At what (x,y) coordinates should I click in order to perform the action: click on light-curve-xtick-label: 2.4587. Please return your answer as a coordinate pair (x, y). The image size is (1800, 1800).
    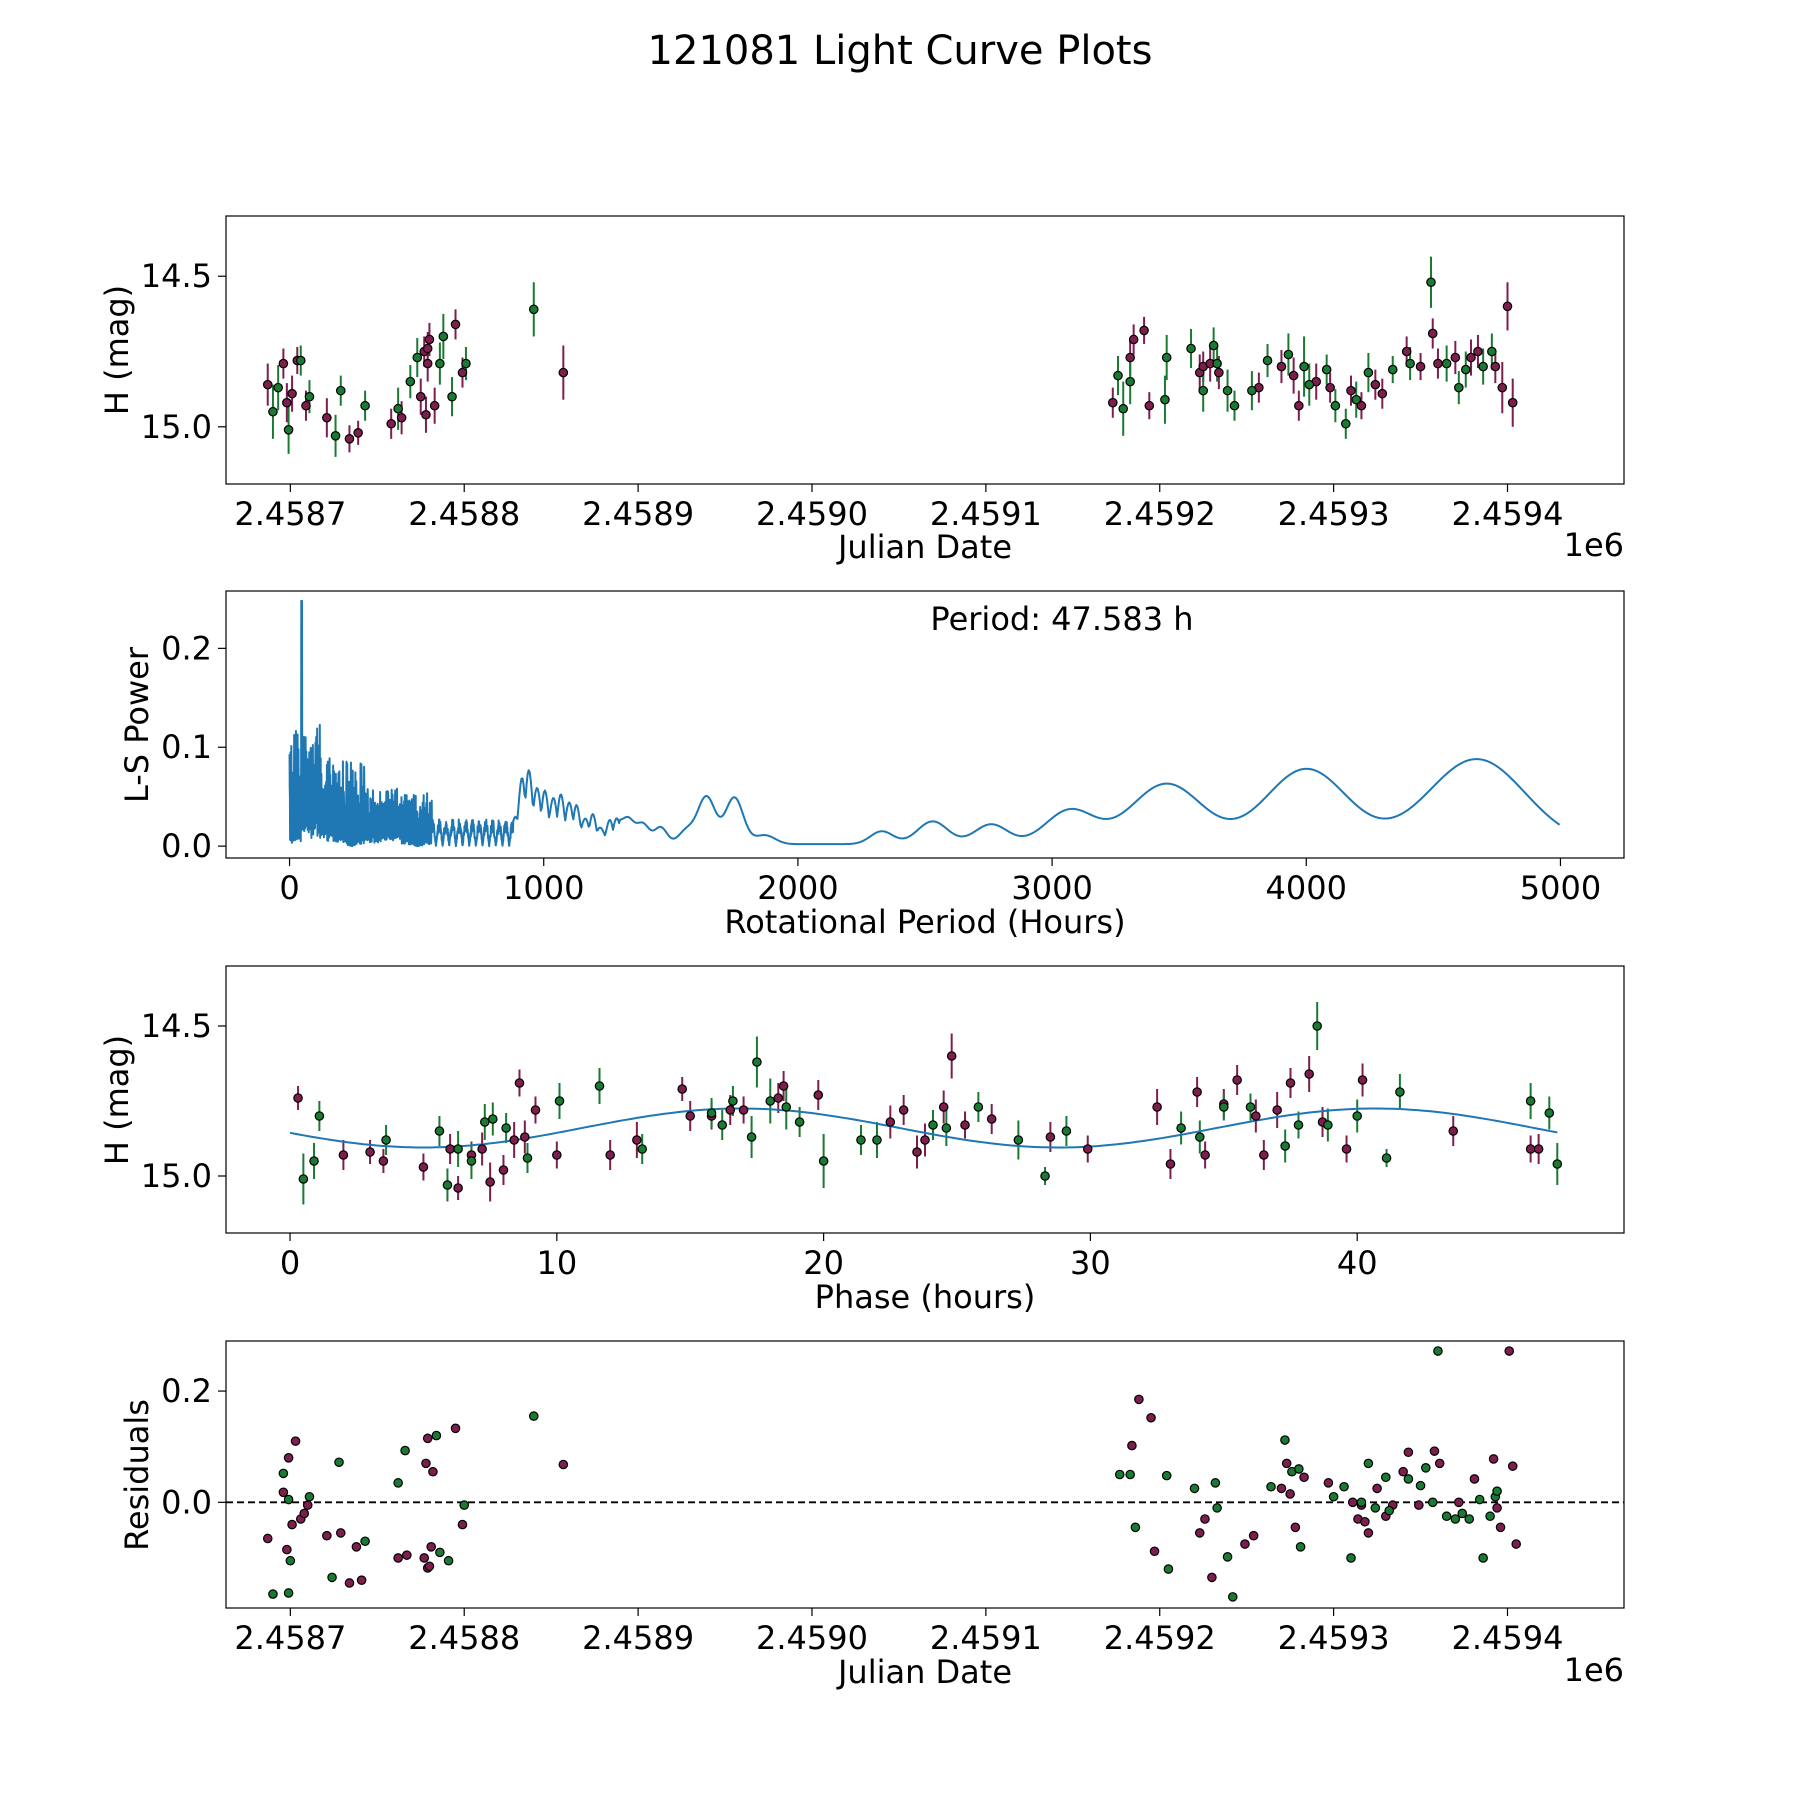
    Looking at the image, I should click on (290, 514).